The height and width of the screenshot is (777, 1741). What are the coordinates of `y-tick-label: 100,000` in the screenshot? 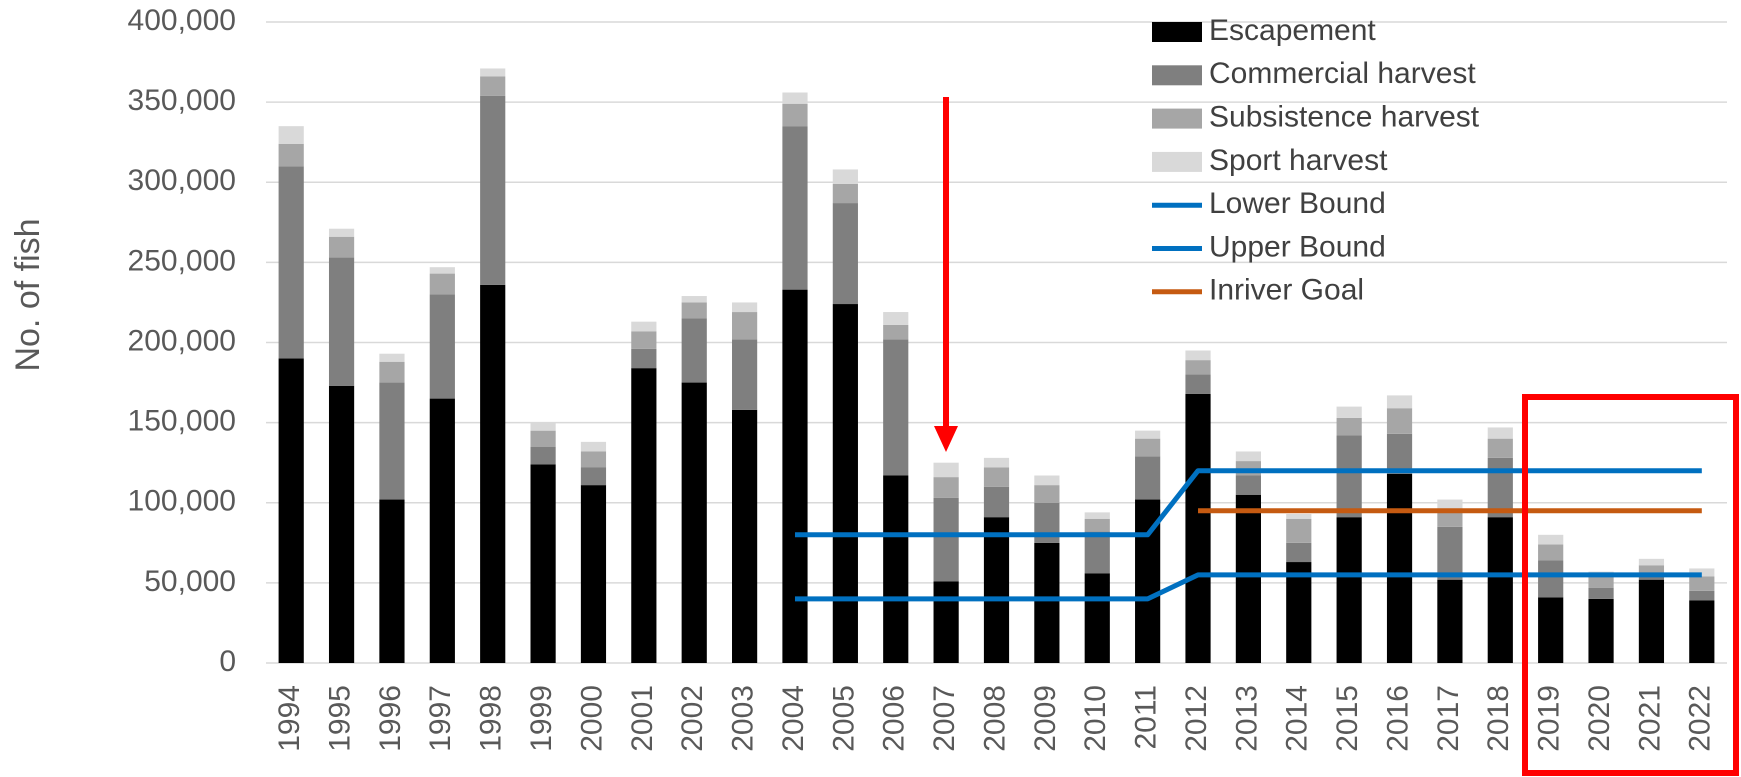 It's located at (182, 501).